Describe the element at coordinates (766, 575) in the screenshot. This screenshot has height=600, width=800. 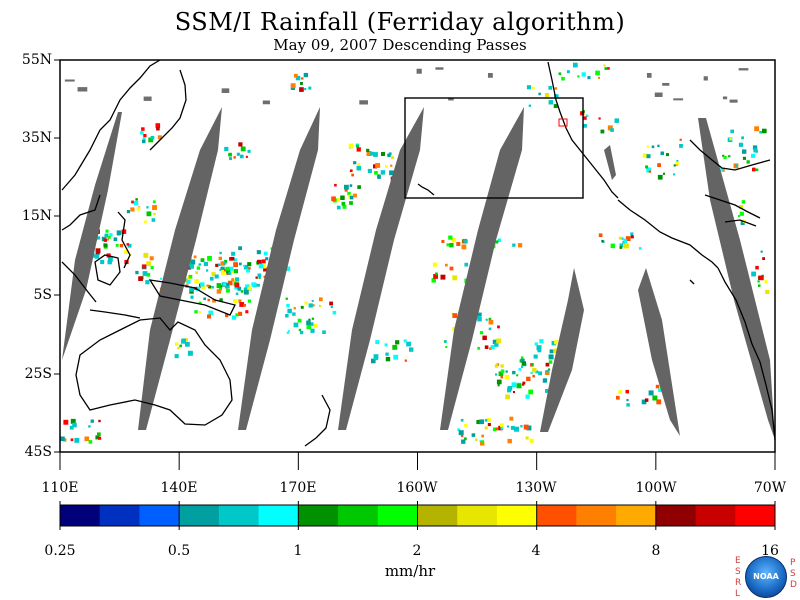
I see `esrl-psd-logo: E S R L NOAA P S D` at that location.